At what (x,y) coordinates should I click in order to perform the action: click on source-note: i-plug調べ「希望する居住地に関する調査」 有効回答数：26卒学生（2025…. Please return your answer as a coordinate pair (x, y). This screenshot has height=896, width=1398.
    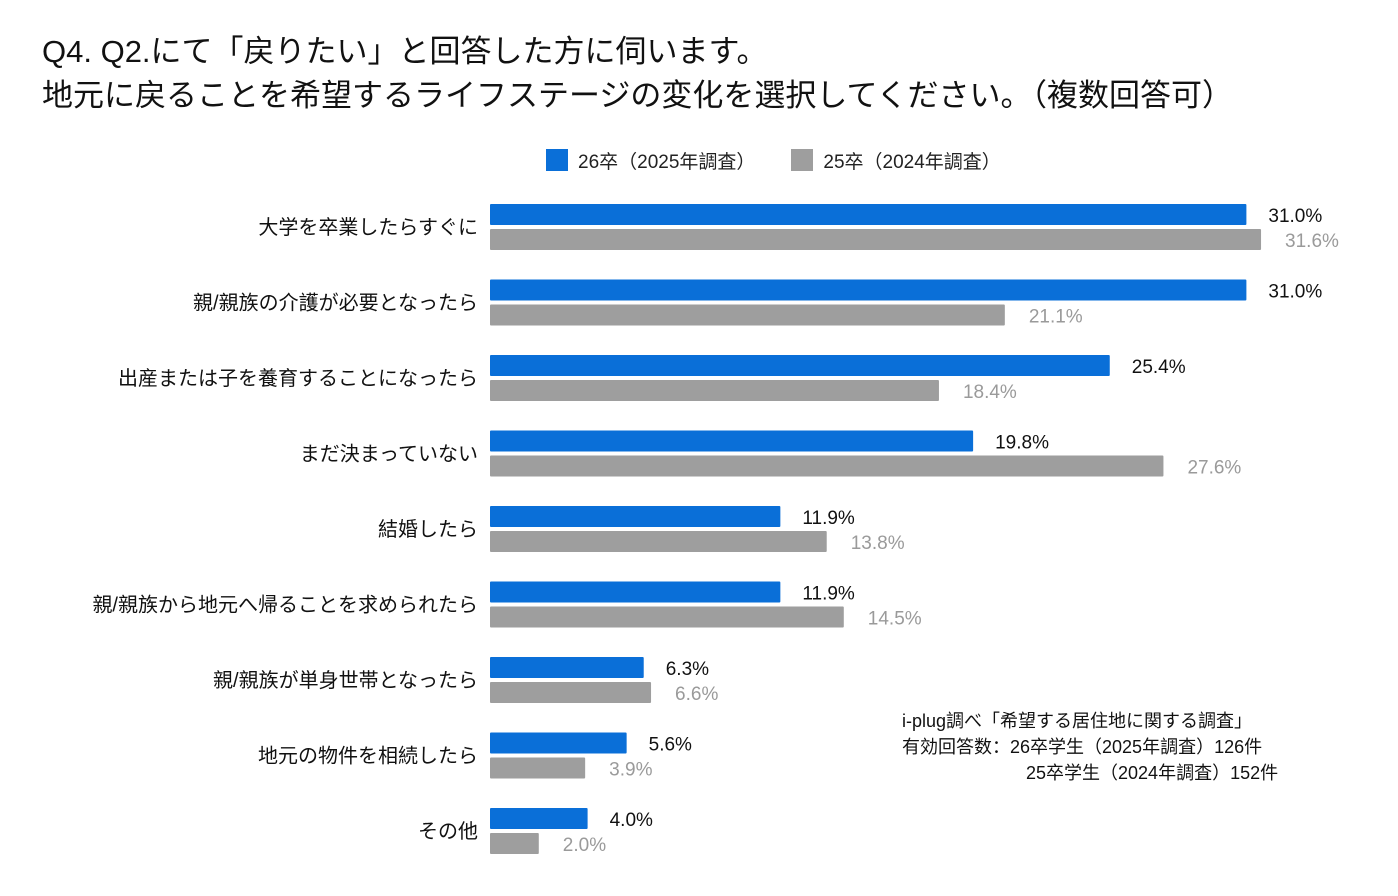
    Looking at the image, I should click on (1090, 747).